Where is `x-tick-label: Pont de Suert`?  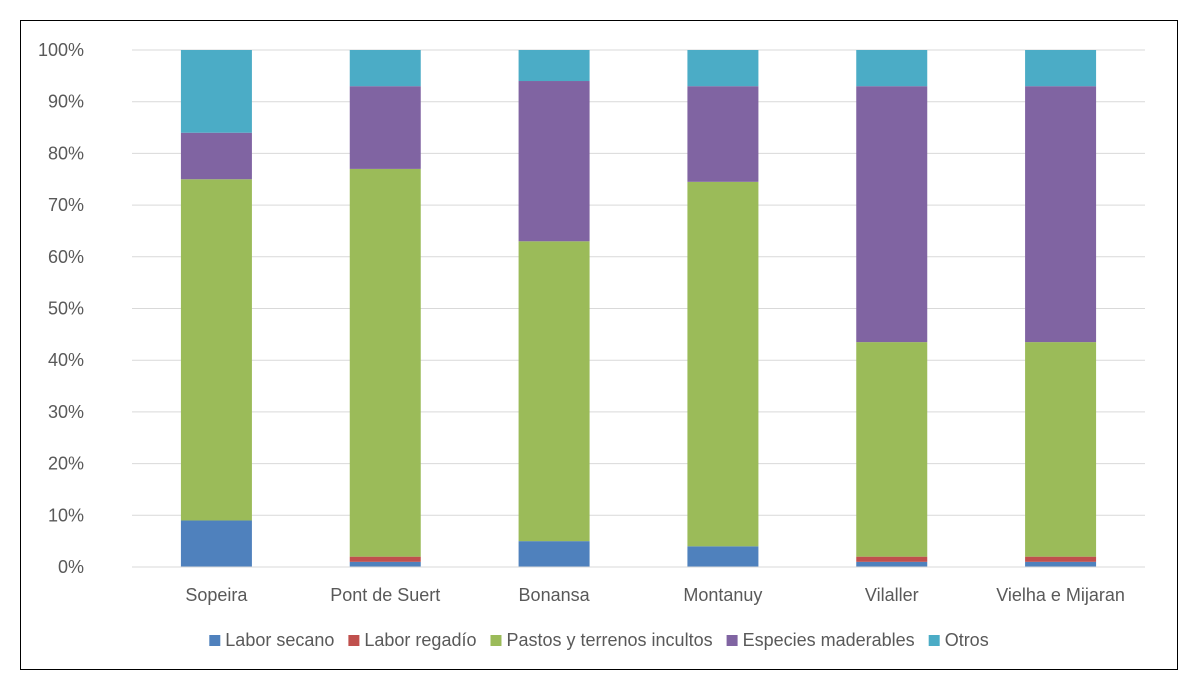 x-tick-label: Pont de Suert is located at coordinates (385, 595).